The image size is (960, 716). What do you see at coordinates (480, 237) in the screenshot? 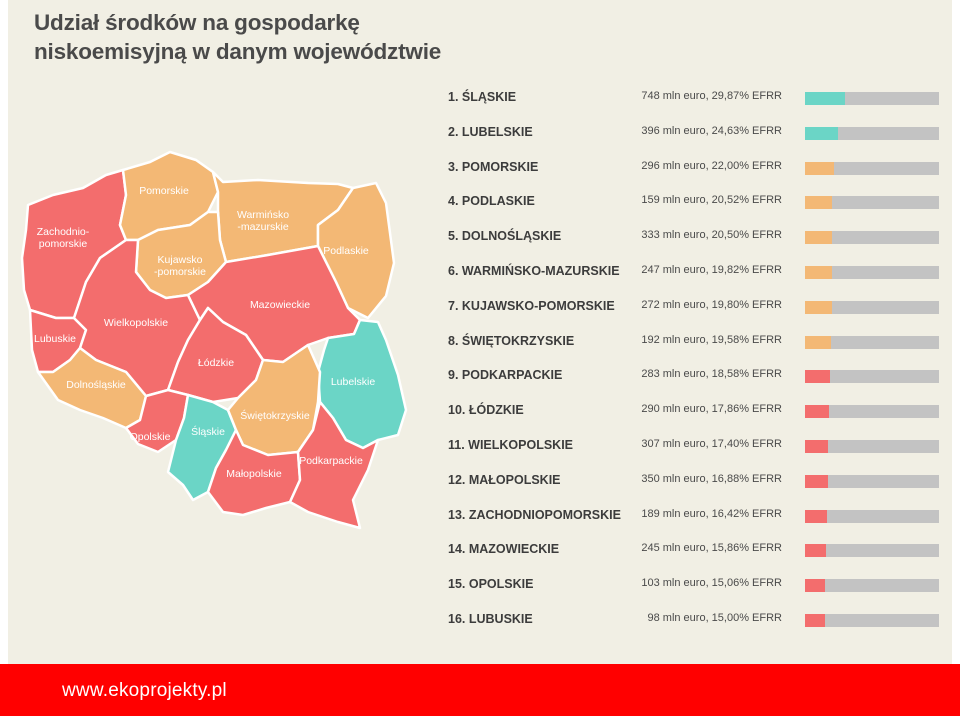
I see `ranking-row: 5. DOLNOŚLĄSKIE 333 mln euro, 20,50% EFRR` at bounding box center [480, 237].